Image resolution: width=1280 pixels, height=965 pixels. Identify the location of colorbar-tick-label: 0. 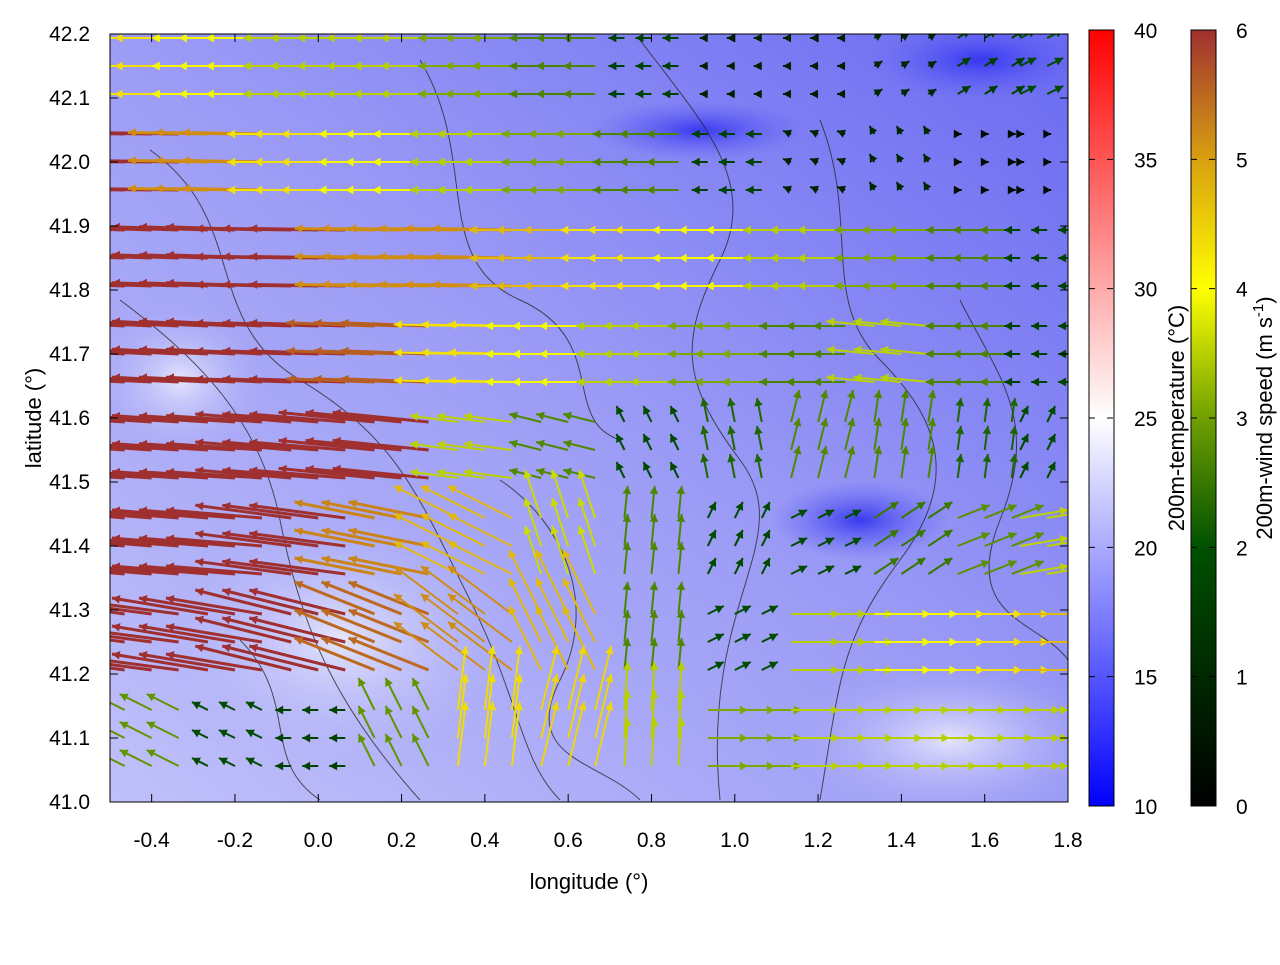
(1242, 807).